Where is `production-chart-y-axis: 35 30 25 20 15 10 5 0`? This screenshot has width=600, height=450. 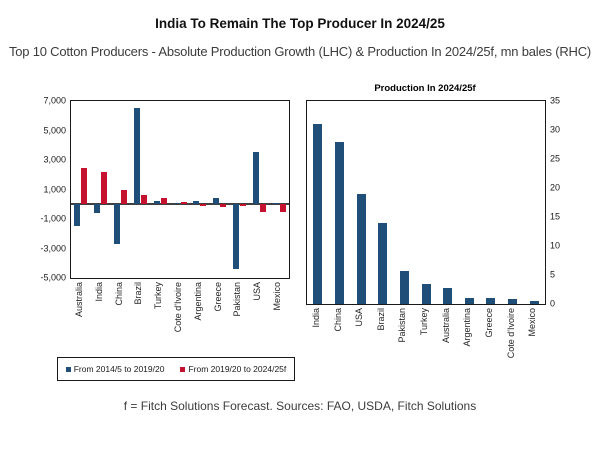 production-chart-y-axis: 35 30 25 20 15 10 5 0 is located at coordinates (567, 202).